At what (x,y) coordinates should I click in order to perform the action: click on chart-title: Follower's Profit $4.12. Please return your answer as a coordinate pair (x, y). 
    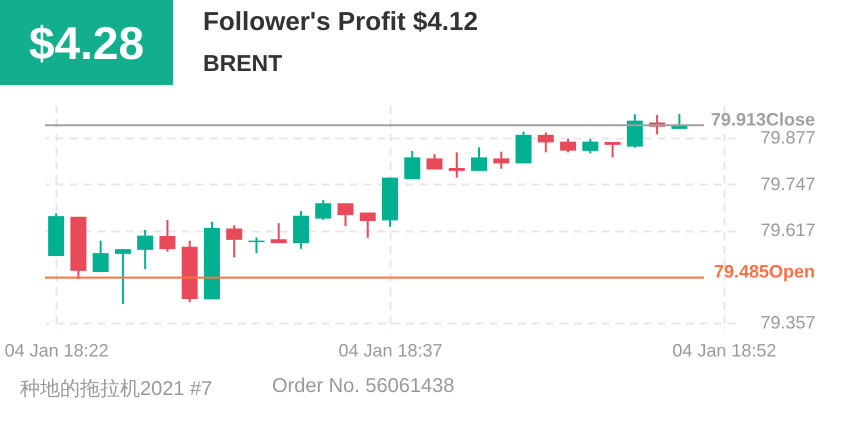
    Looking at the image, I should click on (340, 21).